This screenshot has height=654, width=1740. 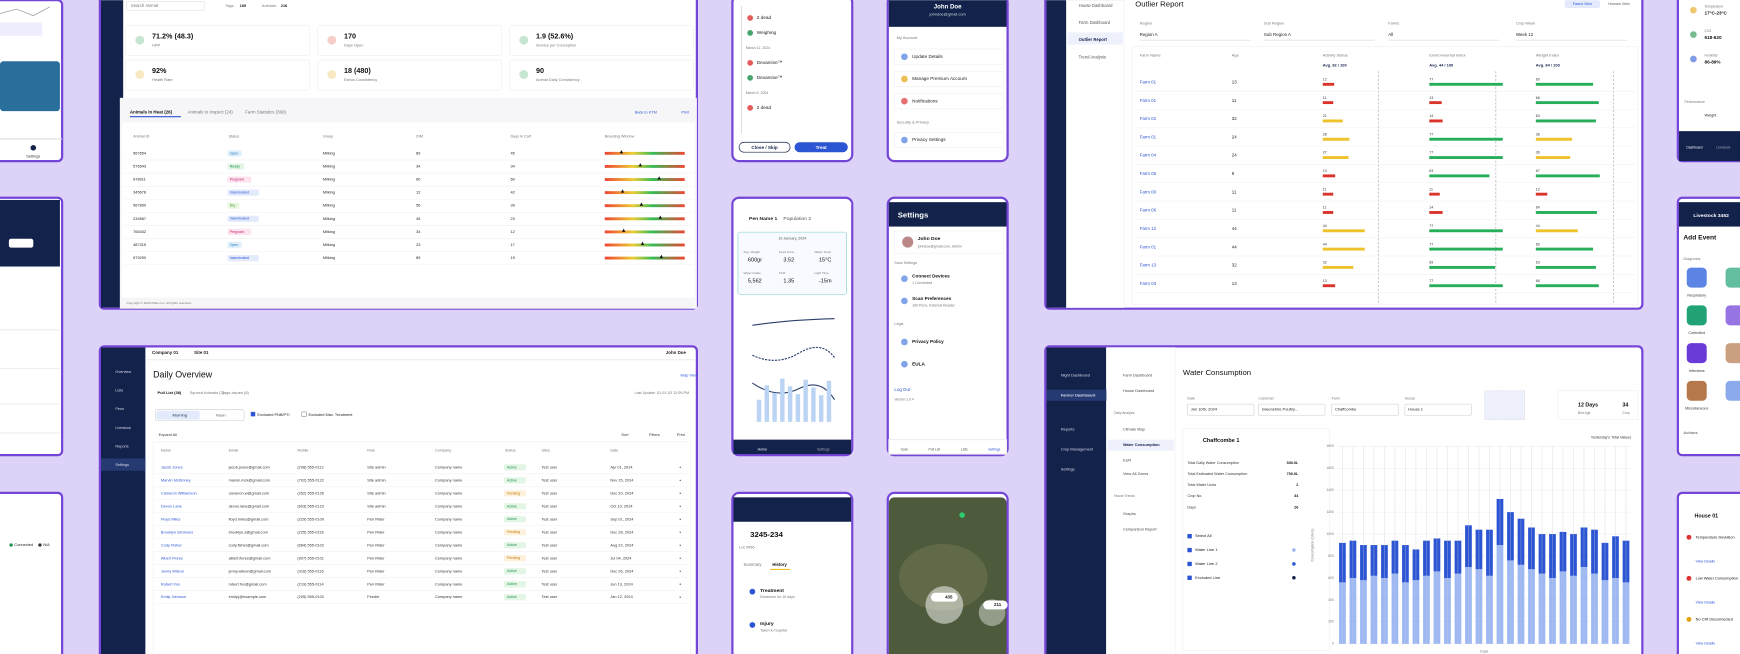 I want to click on label: devon.lane@gmail.com, so click(x=249, y=505).